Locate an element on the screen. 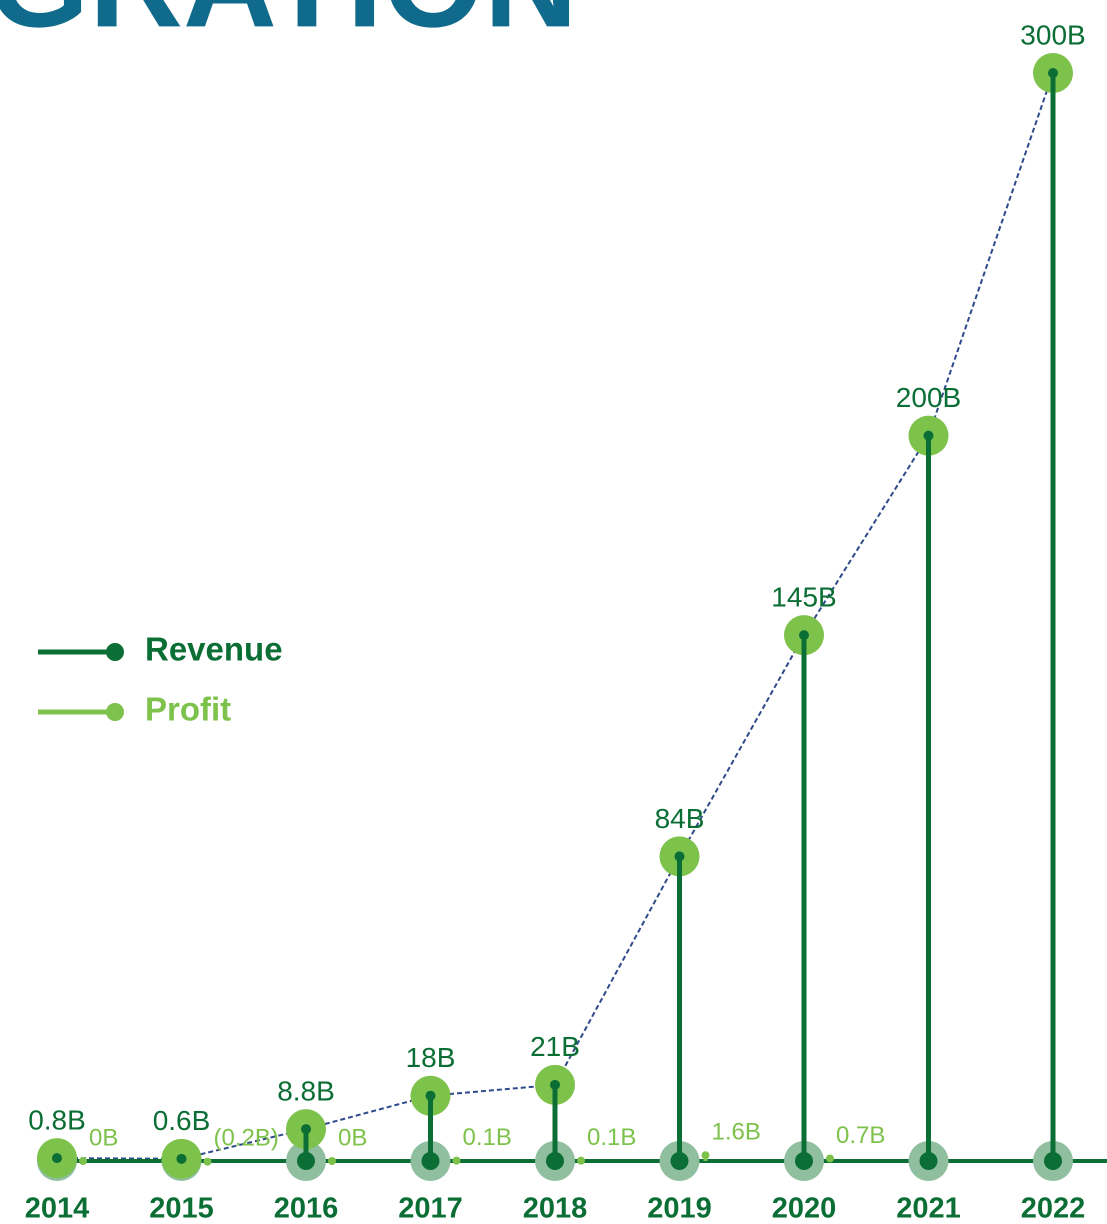 The width and height of the screenshot is (1107, 1224). profit-label: 0.7B is located at coordinates (860, 1135).